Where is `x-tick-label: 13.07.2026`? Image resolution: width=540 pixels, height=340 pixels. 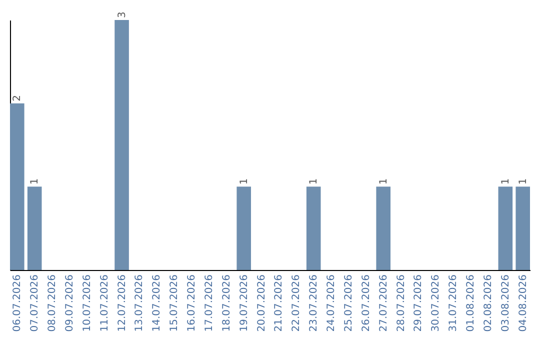 x-tick-label: 13.07.2026 is located at coordinates (140, 303).